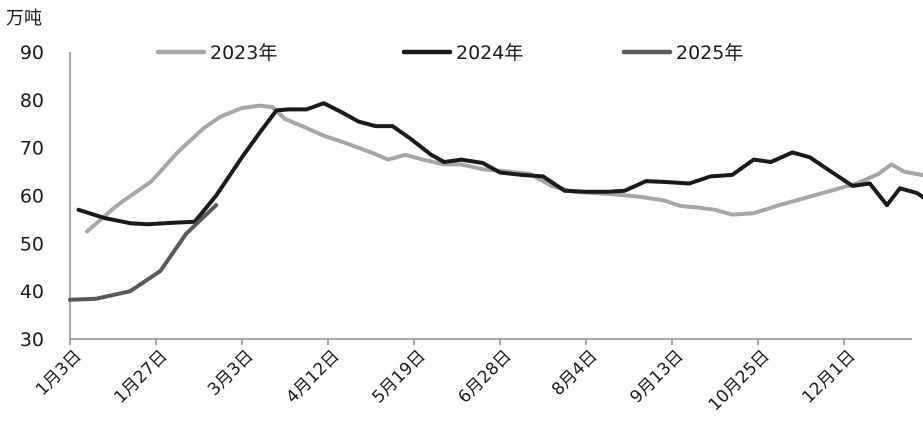 This screenshot has width=923, height=447. What do you see at coordinates (398, 376) in the screenshot?
I see `x-tick-label: 5月19日` at bounding box center [398, 376].